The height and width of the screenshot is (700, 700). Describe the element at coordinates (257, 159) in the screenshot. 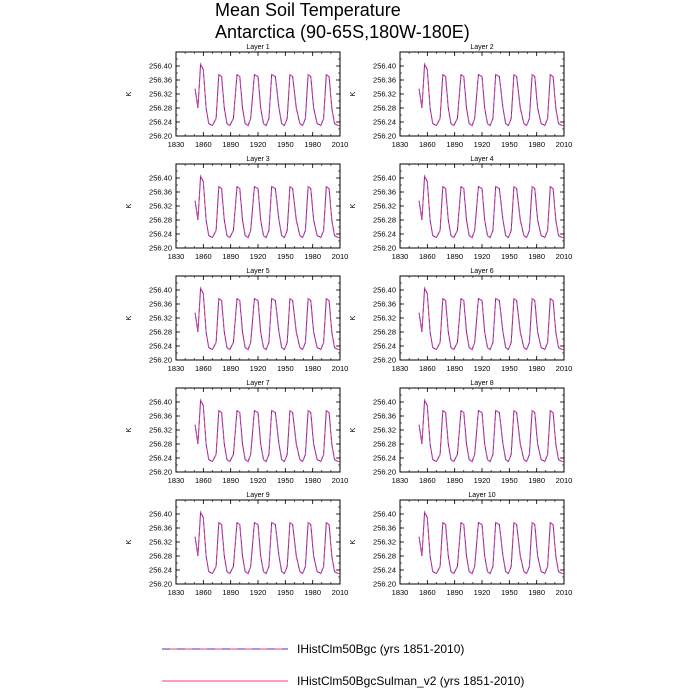

I see `panel-title: Layer 3` at that location.